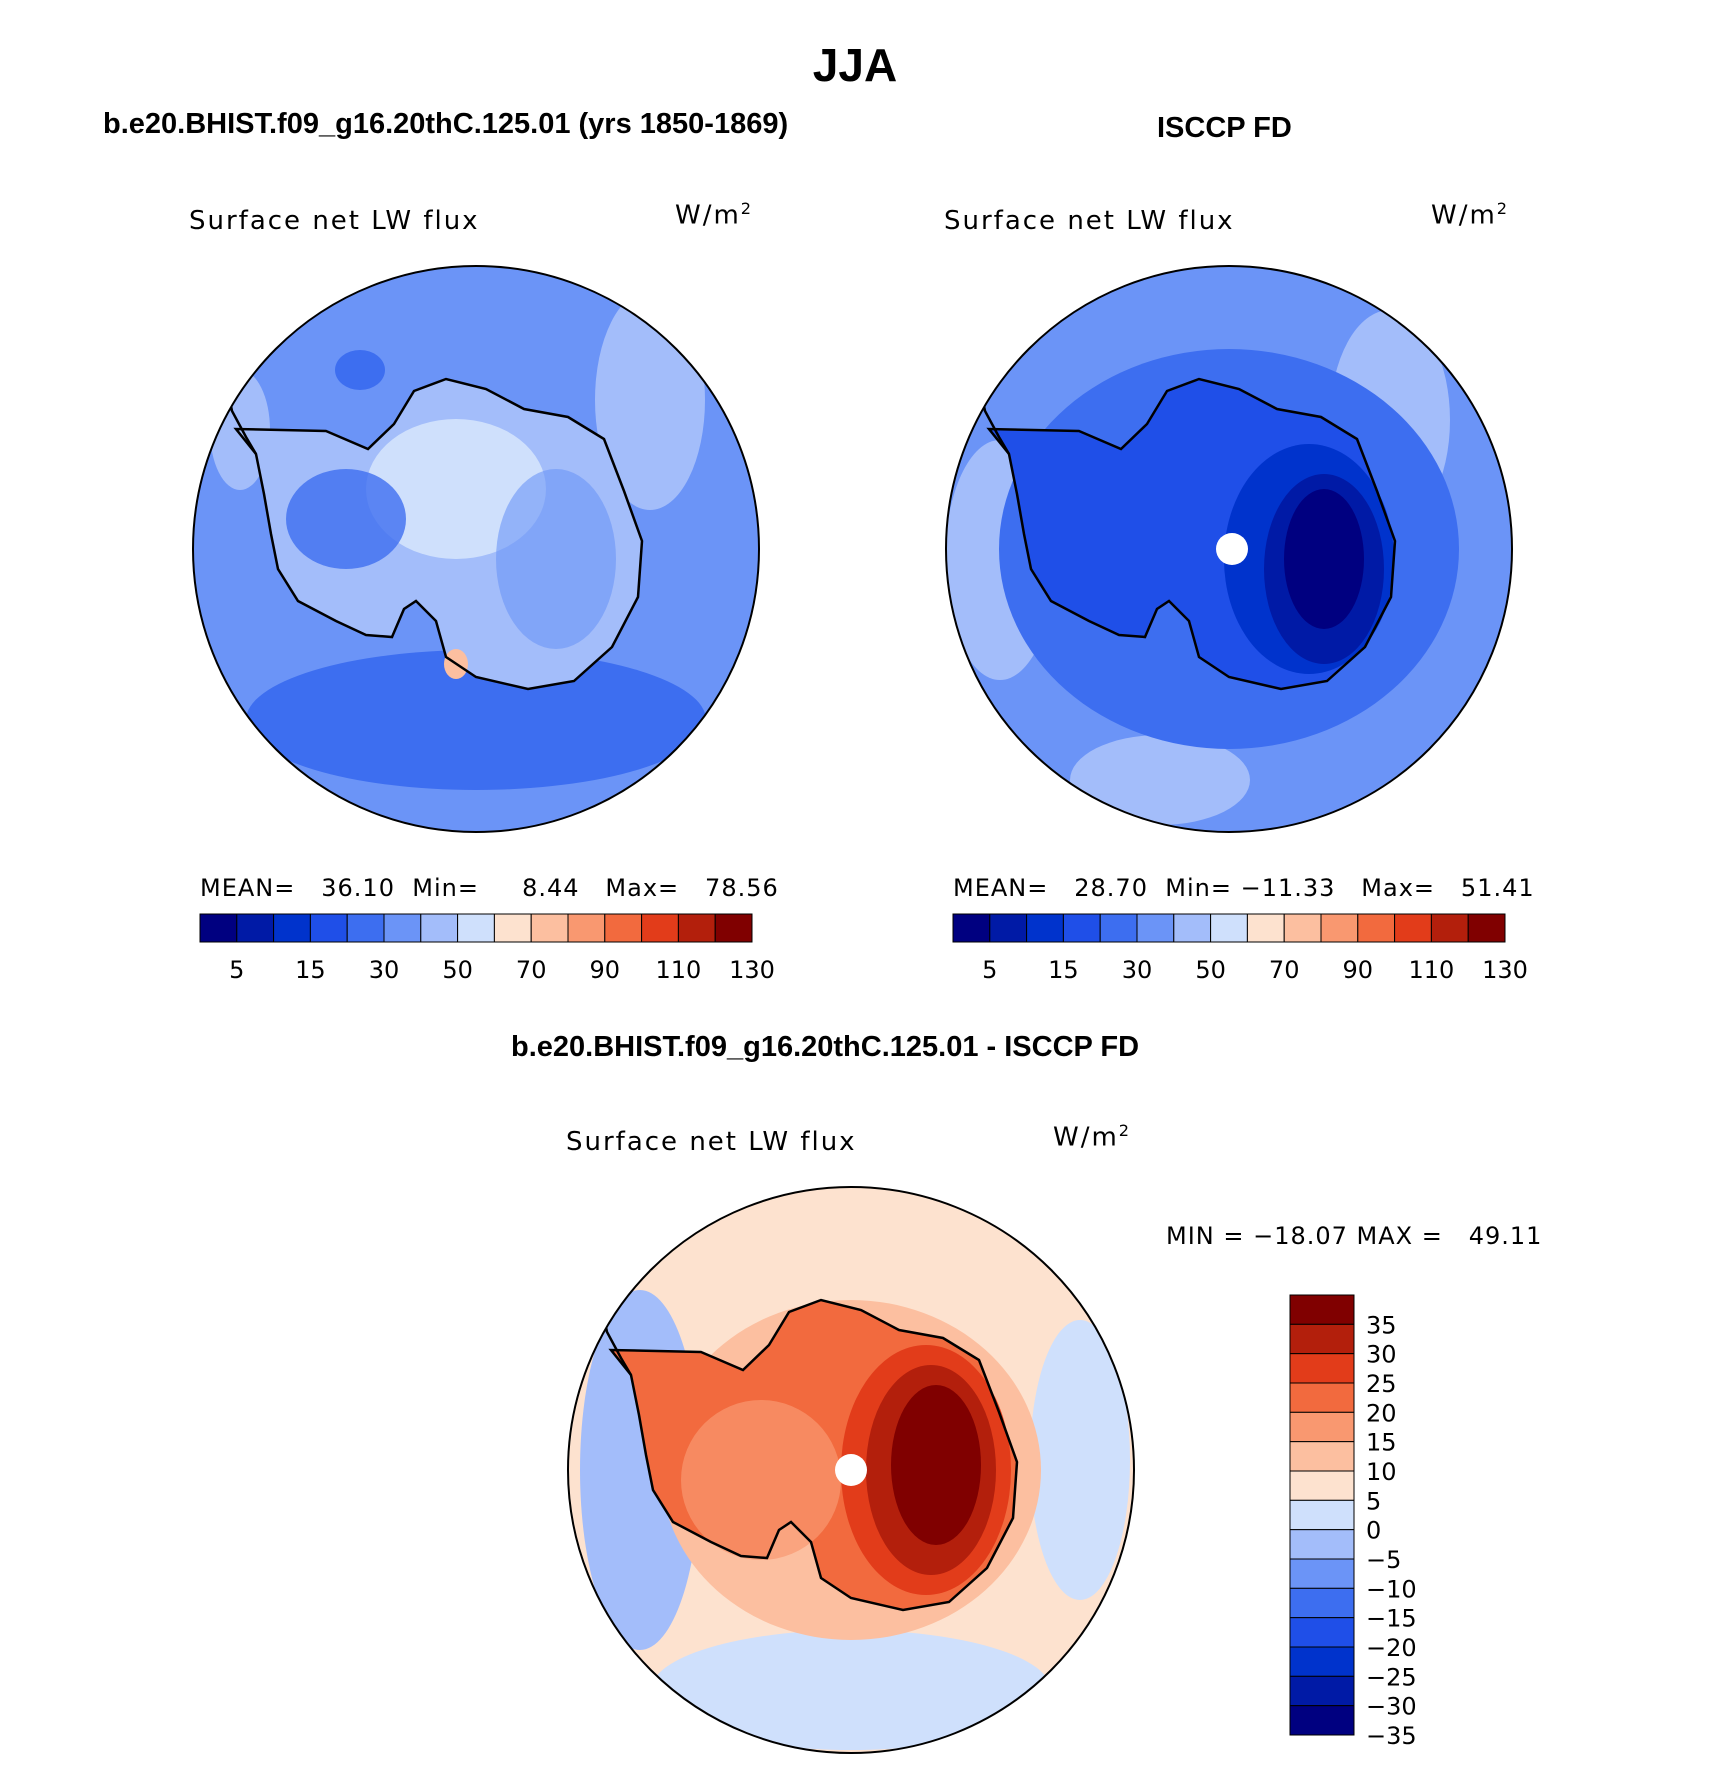 The height and width of the screenshot is (1766, 1710). What do you see at coordinates (1092, 1137) in the screenshot?
I see `panel-diff-units: W/m2` at bounding box center [1092, 1137].